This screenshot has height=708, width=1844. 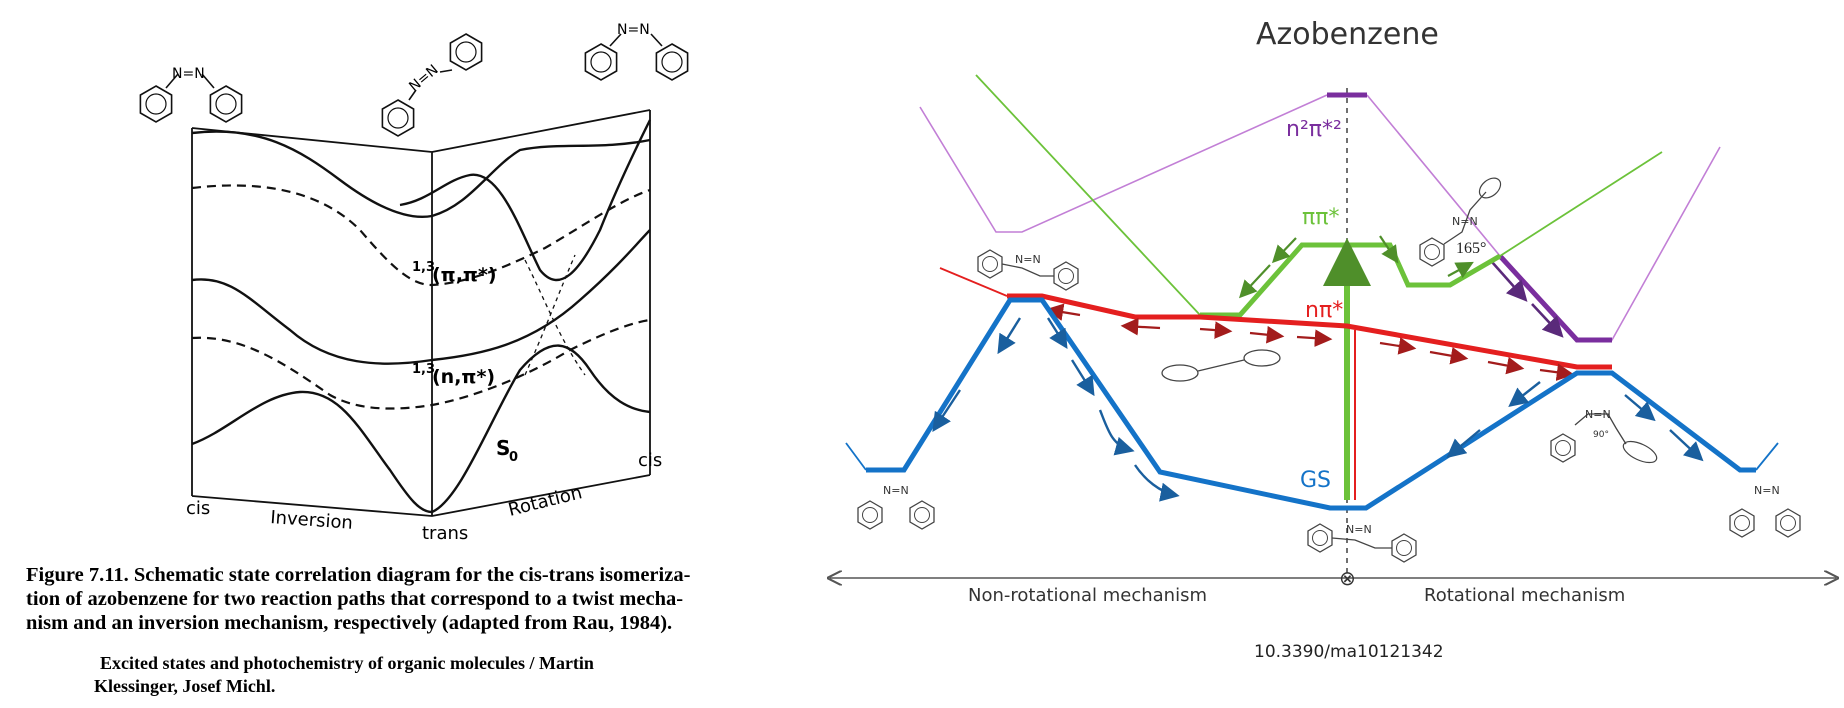 I want to click on axis-trans: trans, so click(x=445, y=533).